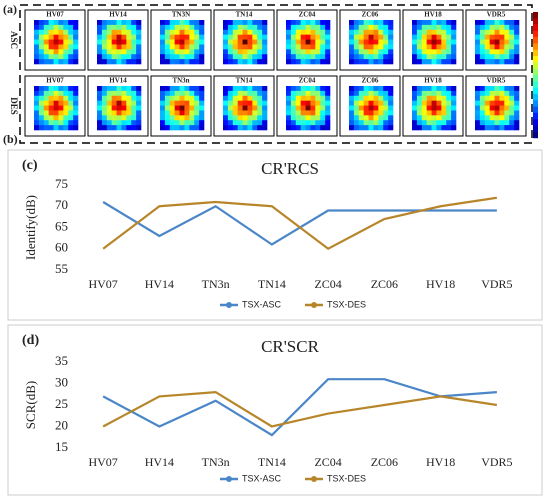 The image size is (550, 500). What do you see at coordinates (496, 15) in the screenshot?
I see `thumbnail-title: VDR5` at bounding box center [496, 15].